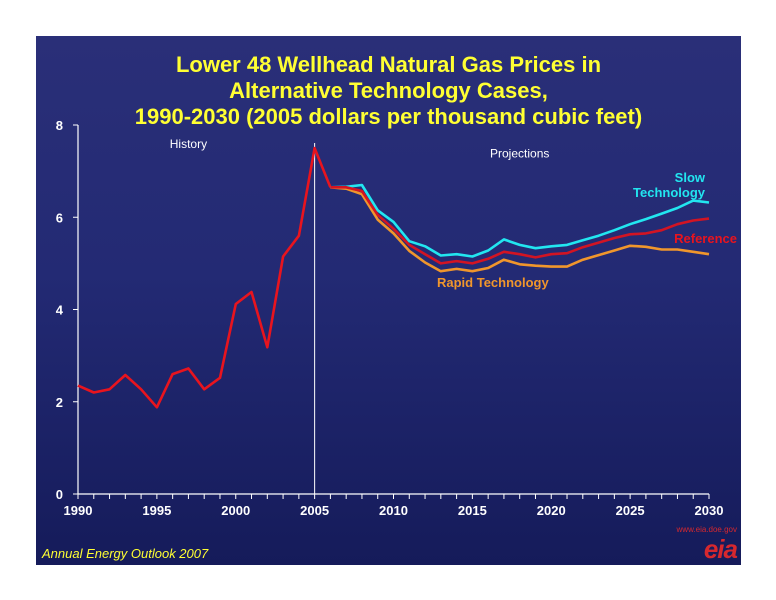 This screenshot has width=776, height=600. I want to click on chart-title-line-2: Alternative Technology Cases,, so click(388, 90).